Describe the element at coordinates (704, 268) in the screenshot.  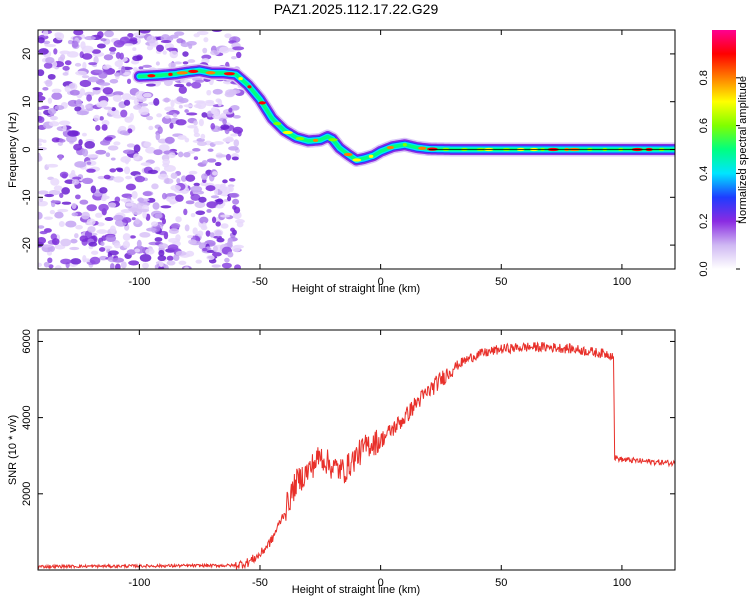
I see `colorbar-tick-label: 0.0` at that location.